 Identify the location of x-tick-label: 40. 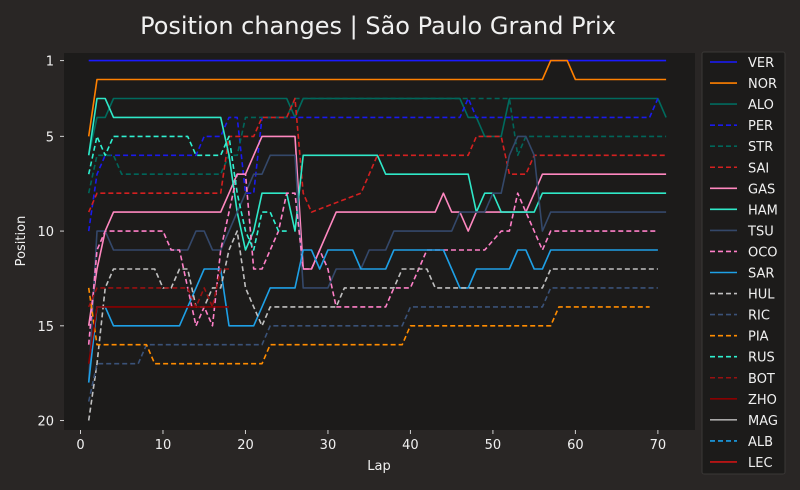
(410, 445).